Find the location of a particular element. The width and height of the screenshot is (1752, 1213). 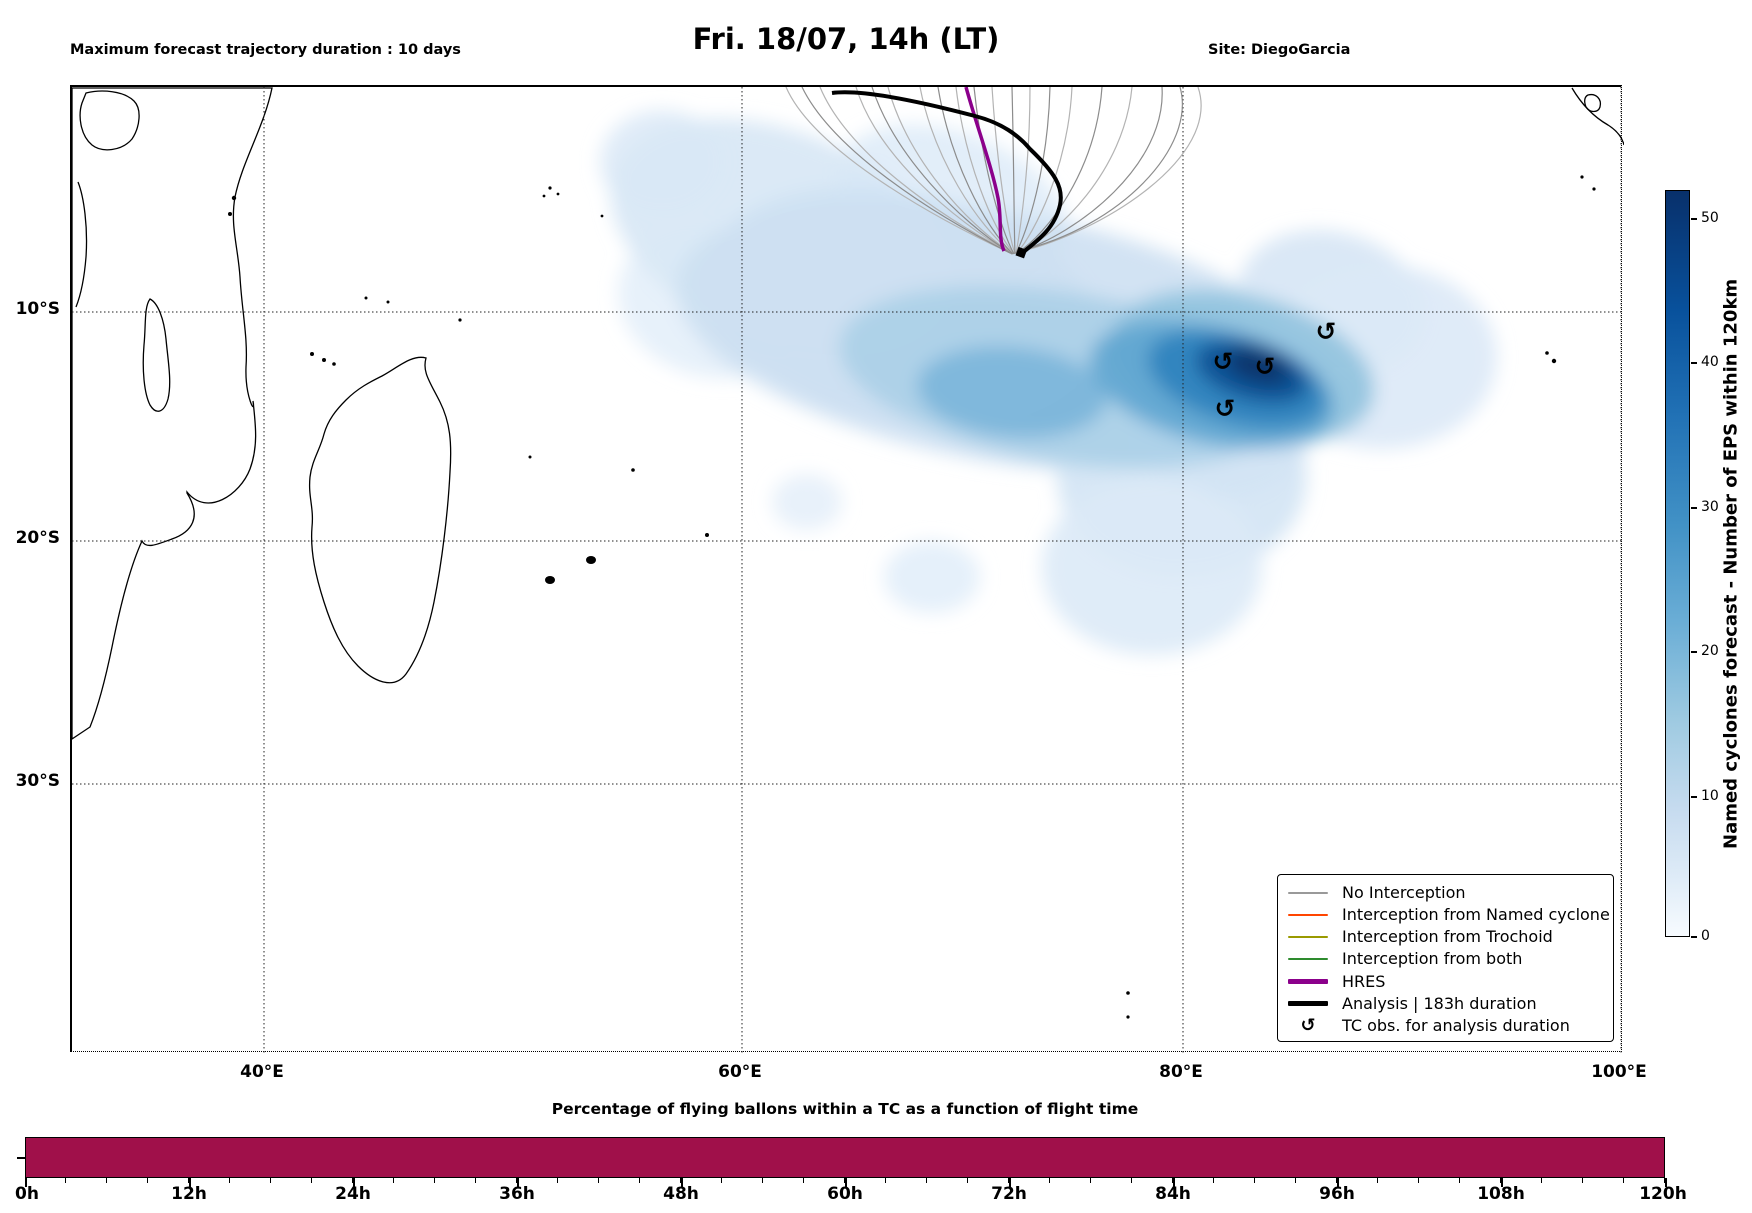

lon-tick-label: 40°E is located at coordinates (262, 1072).